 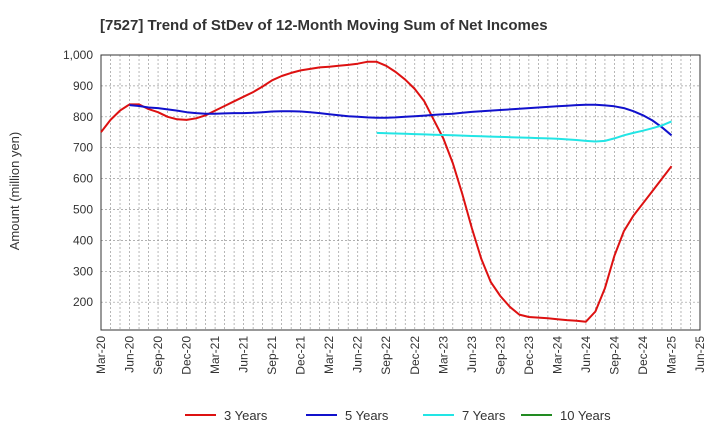 What do you see at coordinates (246, 415) in the screenshot?
I see `legend-label-3-years: 3 Years` at bounding box center [246, 415].